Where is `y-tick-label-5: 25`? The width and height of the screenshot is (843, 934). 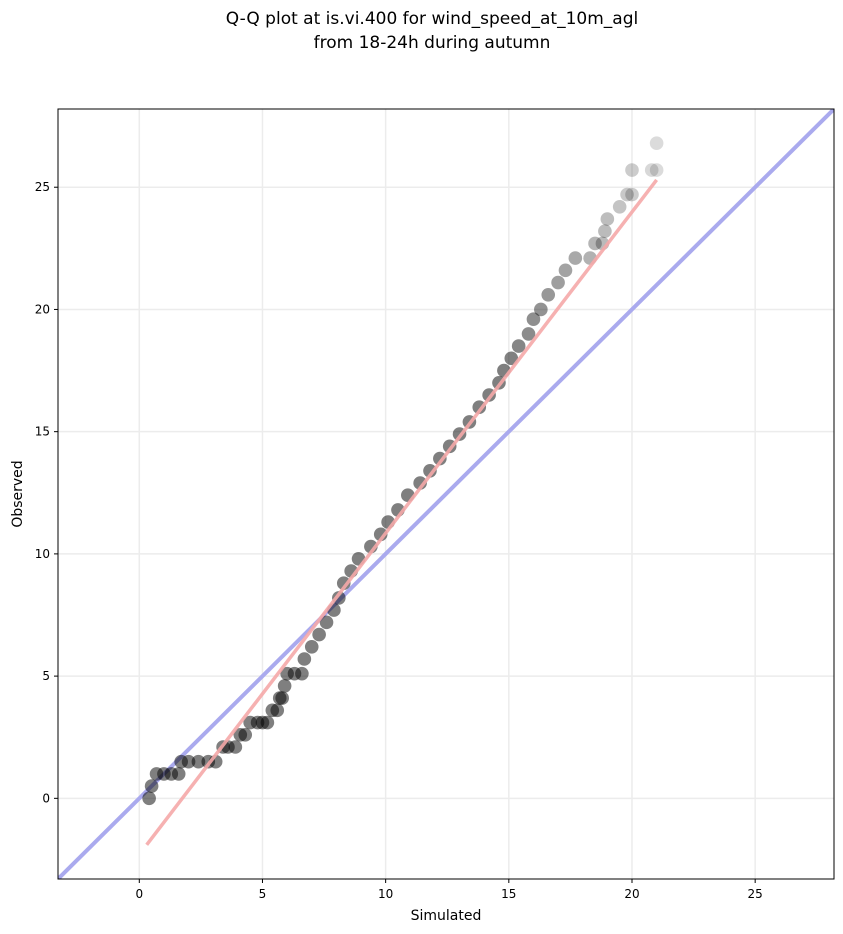
y-tick-label-5: 25 is located at coordinates (42, 187).